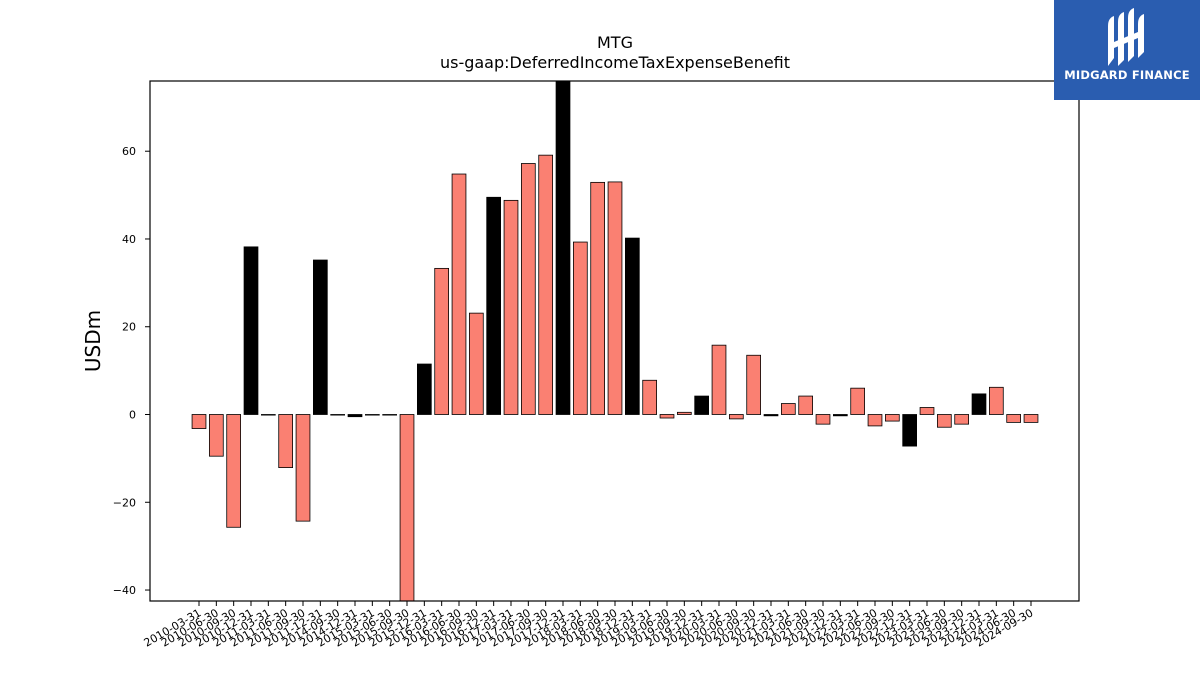 This screenshot has height=675, width=1200. I want to click on brand-name: MIDGARD FINANCE, so click(1127, 75).